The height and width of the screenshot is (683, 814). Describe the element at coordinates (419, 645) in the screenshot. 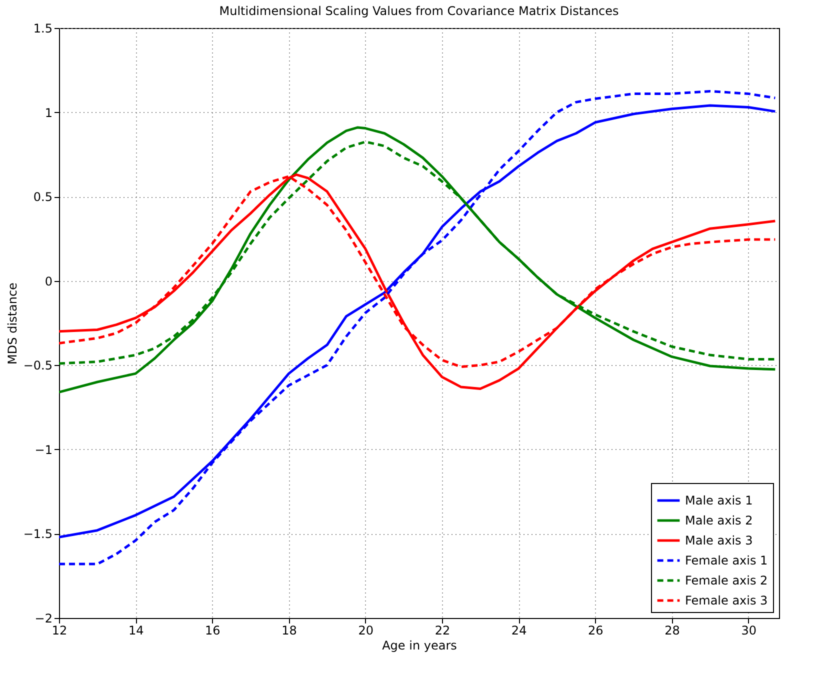

I see `x-axis-title: Age in years` at that location.